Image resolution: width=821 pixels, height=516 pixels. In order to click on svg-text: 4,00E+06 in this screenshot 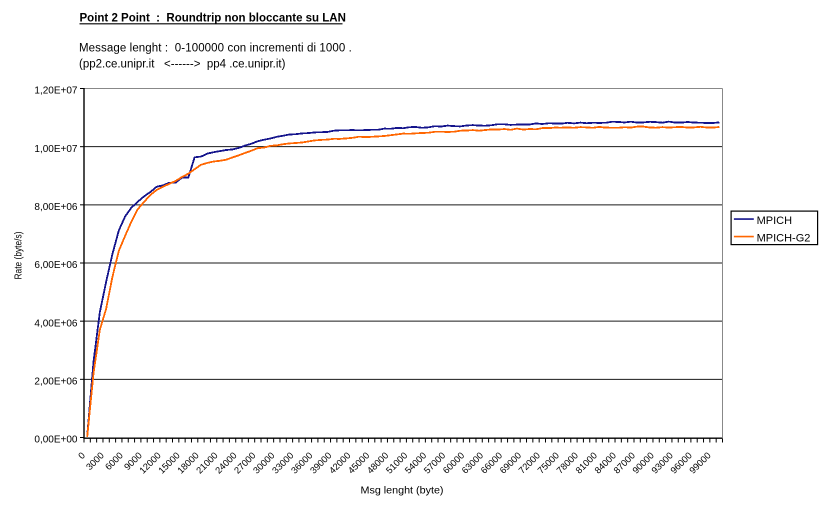, I will do `click(56, 323)`.